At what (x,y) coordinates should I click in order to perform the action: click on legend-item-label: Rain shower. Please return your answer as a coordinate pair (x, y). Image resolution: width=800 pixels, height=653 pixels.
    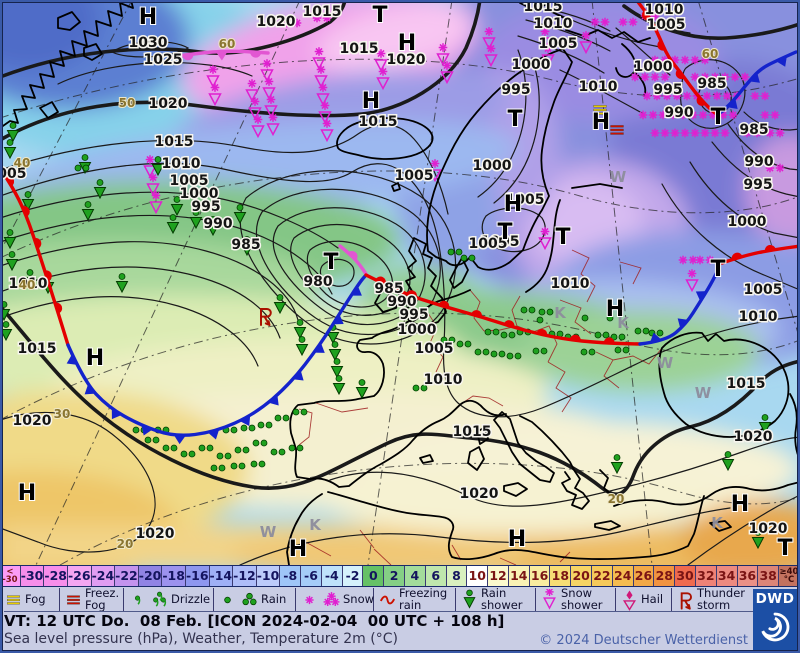
    Looking at the image, I should click on (502, 599).